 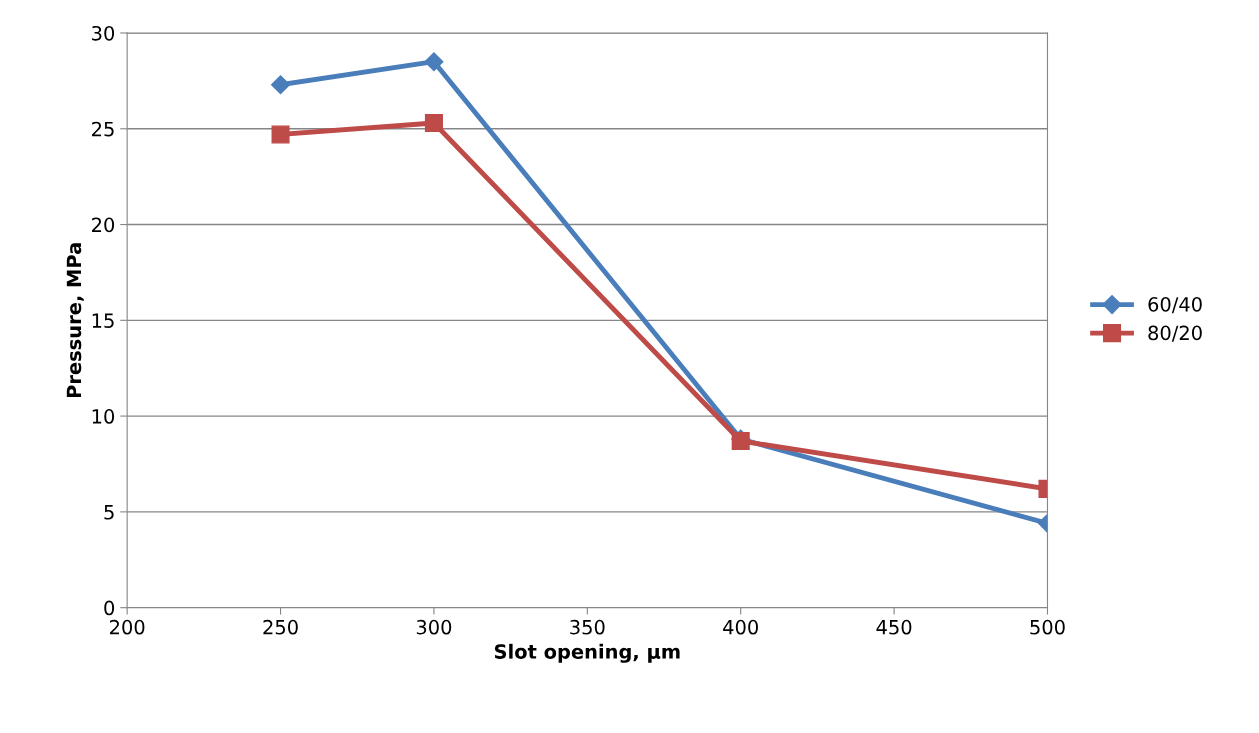 I want to click on legend-label: 80/20, so click(x=1175, y=333).